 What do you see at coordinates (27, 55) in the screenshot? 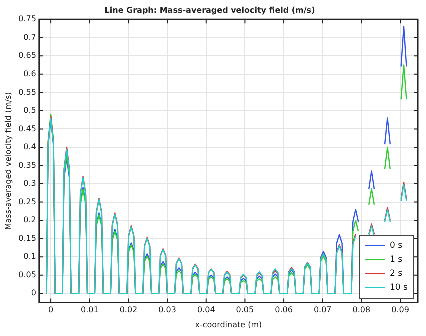
I see `y-tick-label: 0.65` at bounding box center [27, 55].